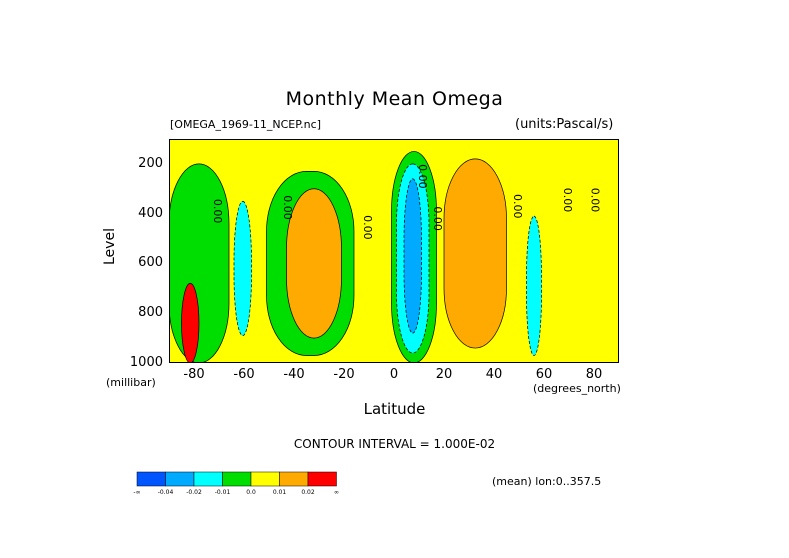 This screenshot has width=789, height=558. What do you see at coordinates (594, 374) in the screenshot?
I see `x-tick-label: 80` at bounding box center [594, 374].